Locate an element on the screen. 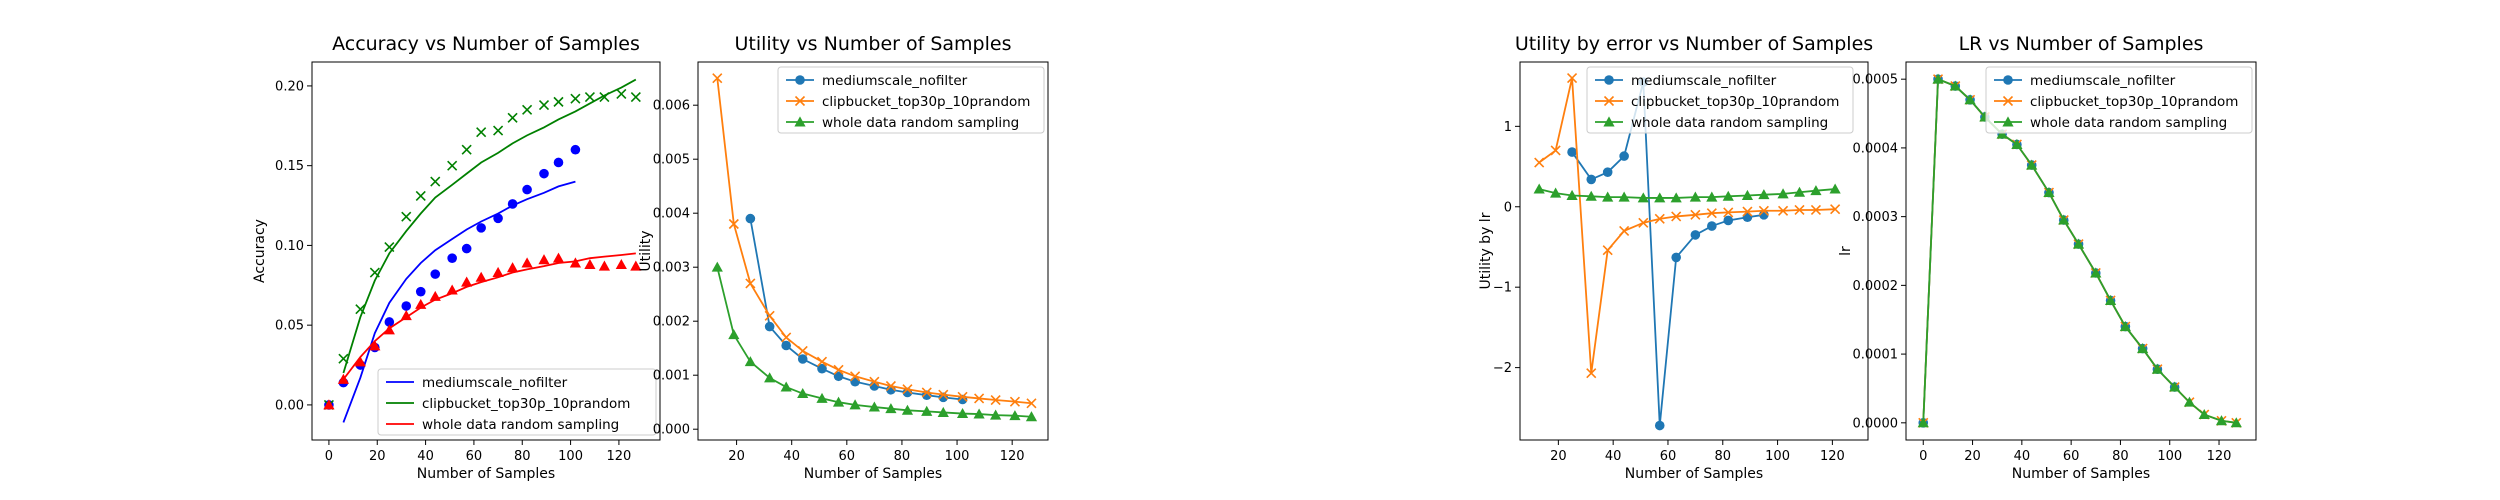  y-tick-label: 0.00 is located at coordinates (289, 405).